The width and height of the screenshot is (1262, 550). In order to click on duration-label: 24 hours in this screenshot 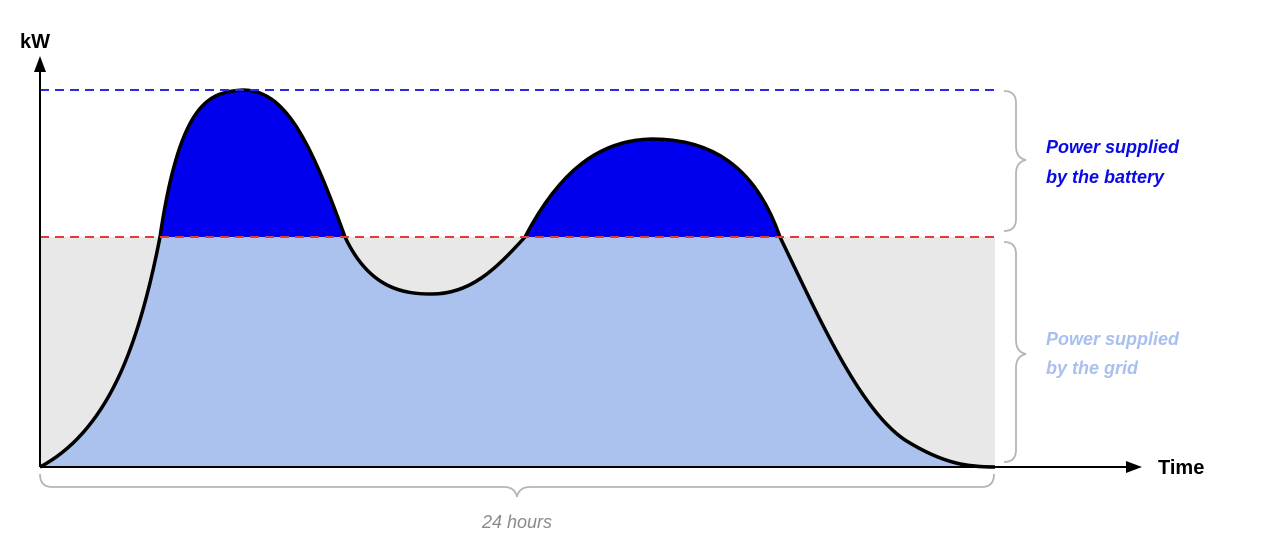, I will do `click(516, 522)`.